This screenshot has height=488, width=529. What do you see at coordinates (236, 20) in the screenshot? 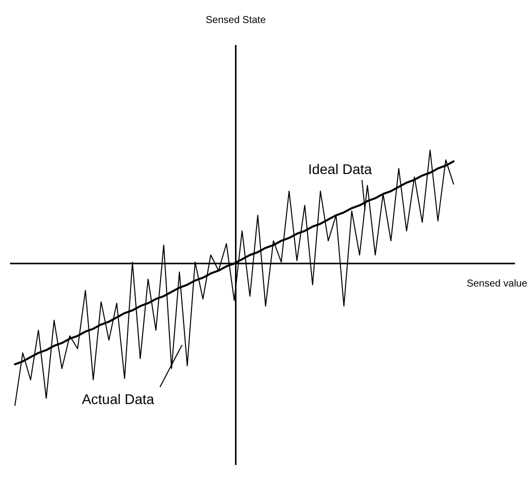
I see `text: Sensed State` at bounding box center [236, 20].